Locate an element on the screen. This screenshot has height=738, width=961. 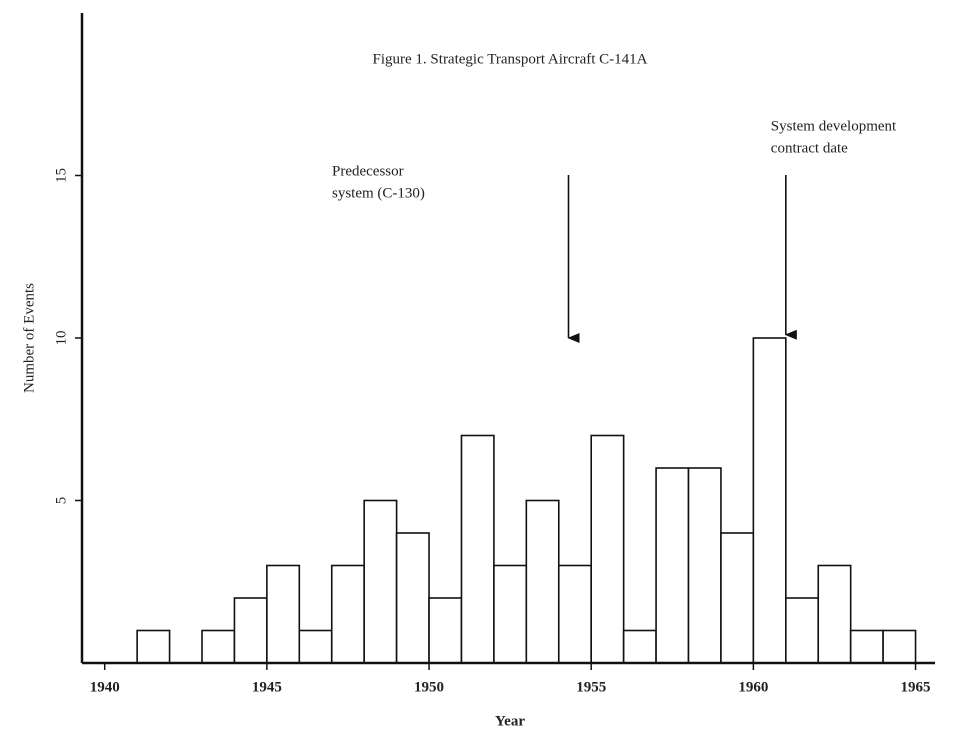
x-axis-label: Year is located at coordinates (510, 721).